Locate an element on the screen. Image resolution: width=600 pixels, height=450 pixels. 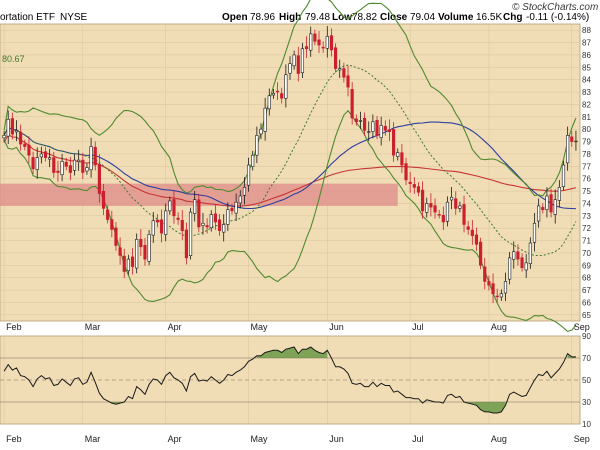
price-tick-label: 80 is located at coordinates (586, 129).